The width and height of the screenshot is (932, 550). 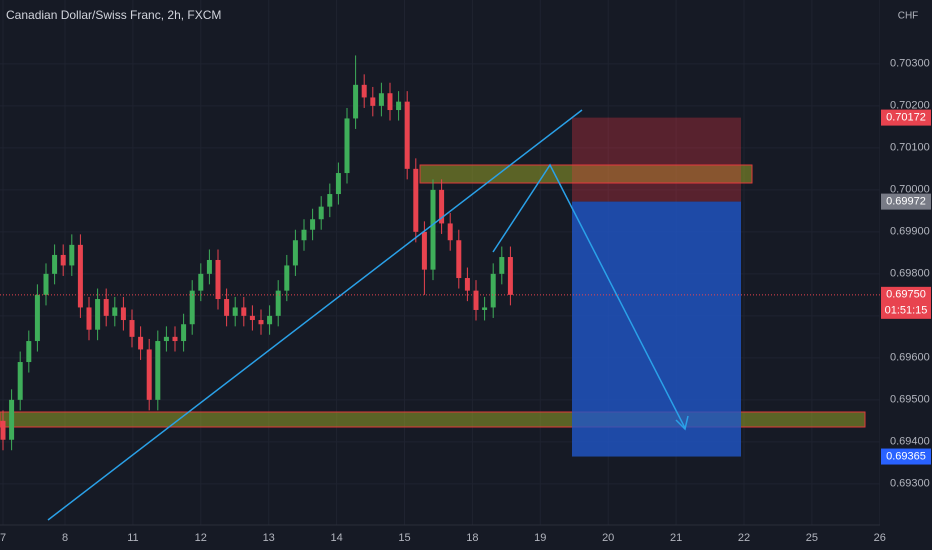 I want to click on y-tick-label: 0.70300, so click(x=910, y=64).